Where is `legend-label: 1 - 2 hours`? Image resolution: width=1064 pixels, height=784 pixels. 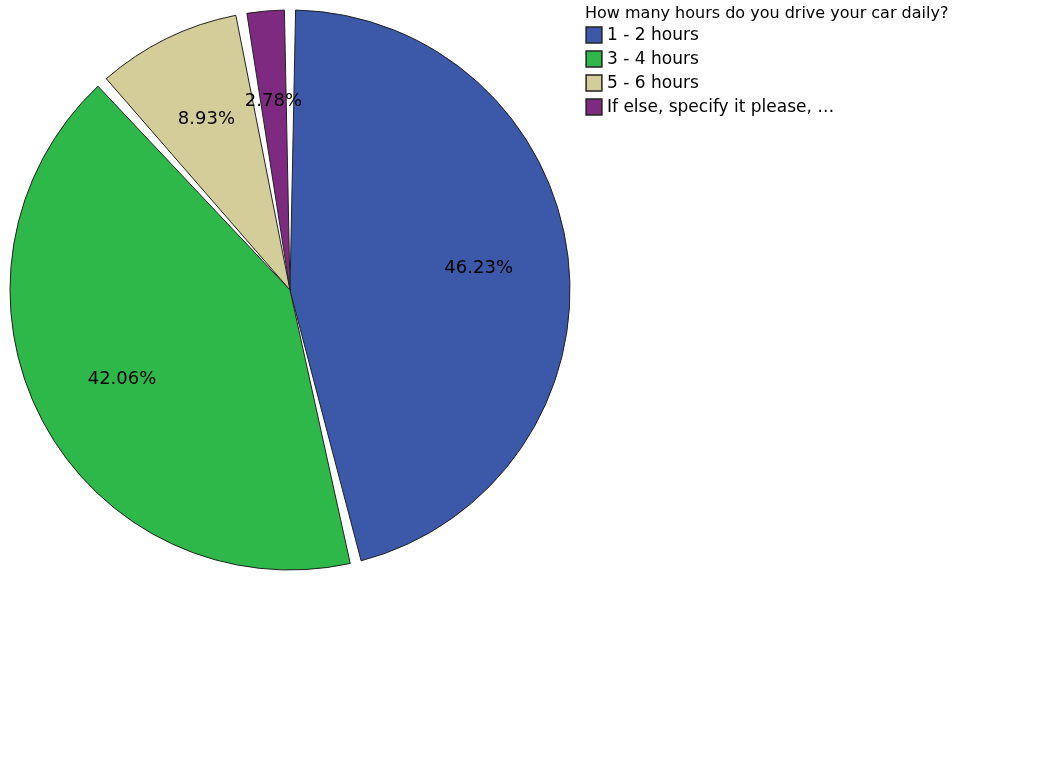 legend-label: 1 - 2 hours is located at coordinates (653, 34).